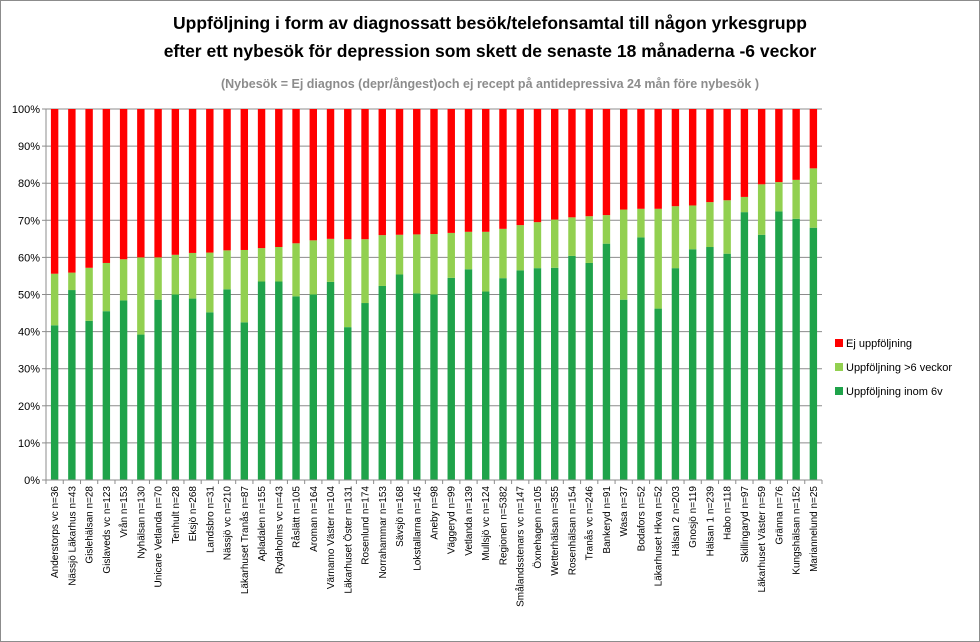  Describe the element at coordinates (745, 524) in the screenshot. I see `x-tick-label: Skillingaryd n=97` at that location.